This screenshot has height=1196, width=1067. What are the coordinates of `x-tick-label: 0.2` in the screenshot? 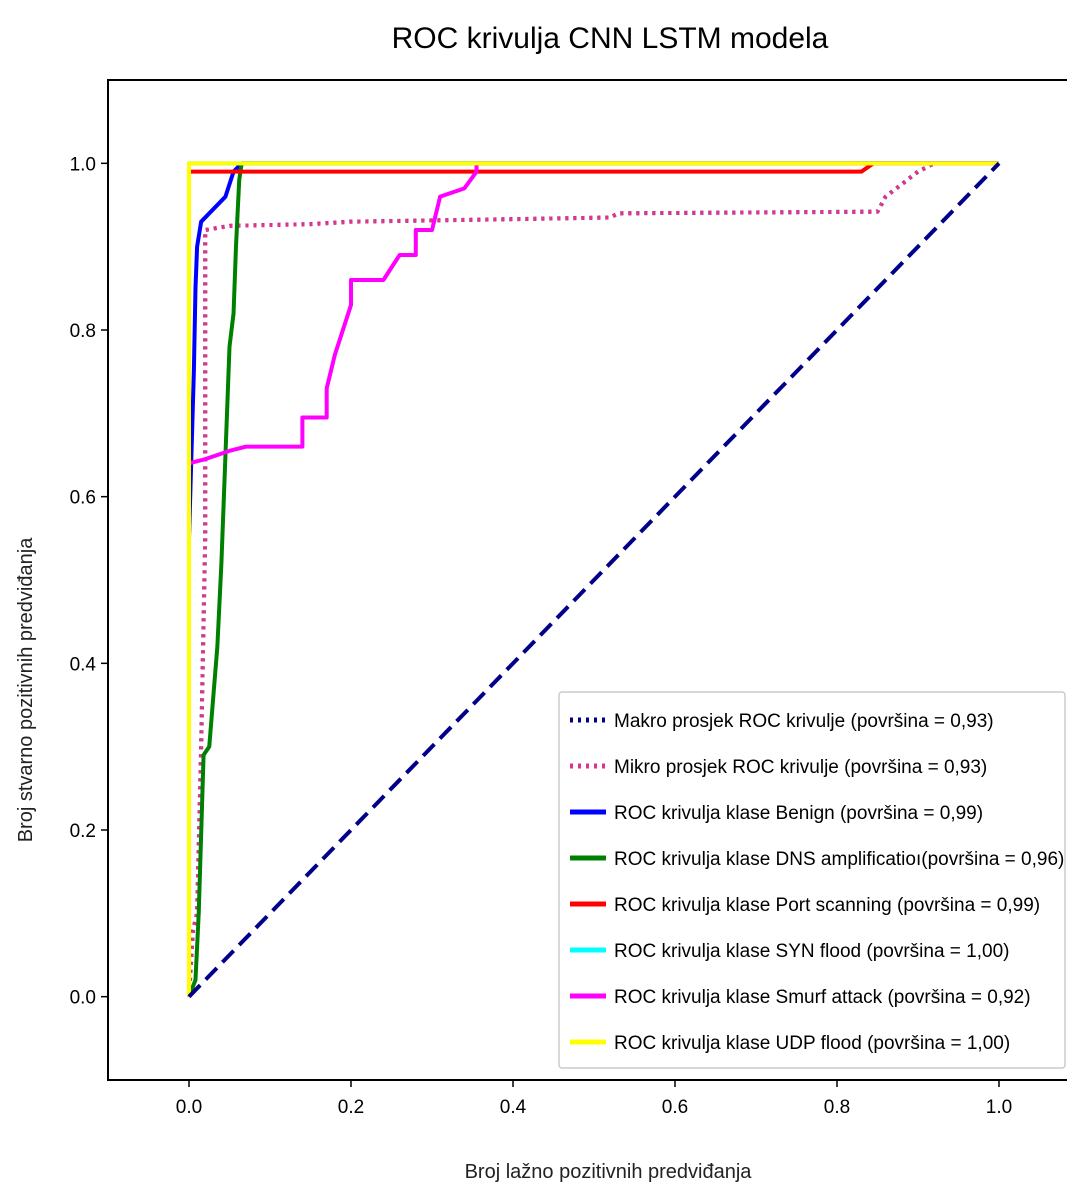 It's located at (351, 1107).